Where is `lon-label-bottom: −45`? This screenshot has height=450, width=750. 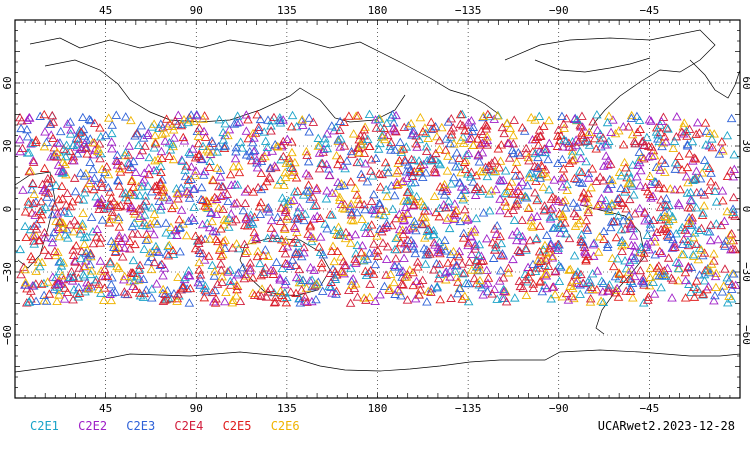
lon-label-bottom: −45 is located at coordinates (649, 408).